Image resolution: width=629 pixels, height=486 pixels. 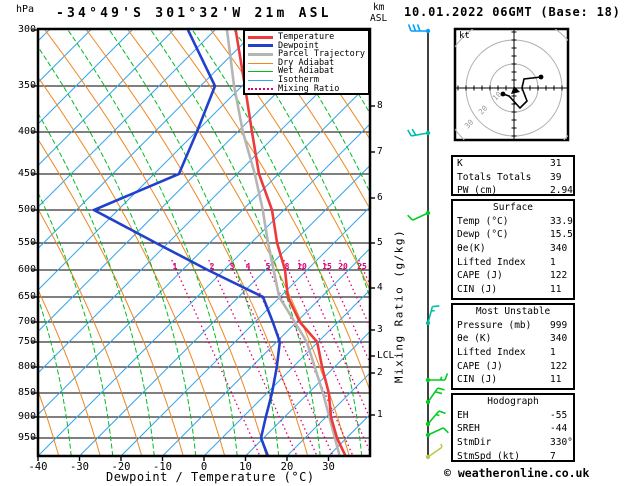 What do you see at coordinates (556, 177) in the screenshot?
I see `stat-value: 39` at bounding box center [556, 177].